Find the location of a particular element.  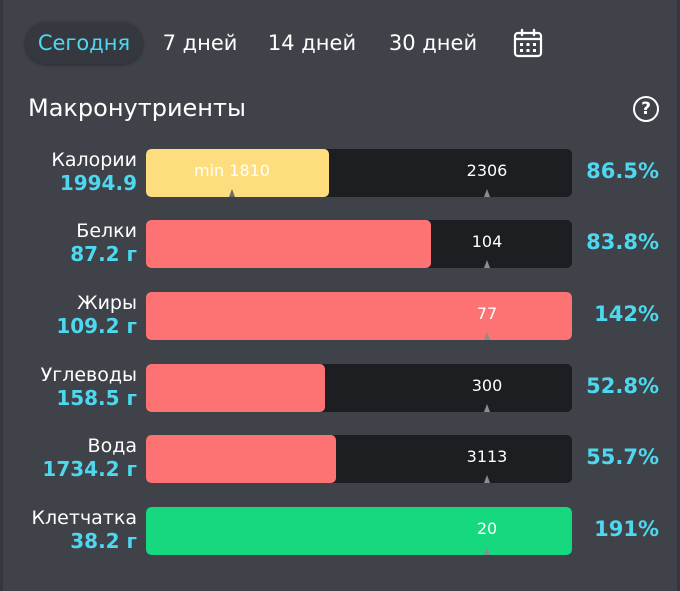

nutrient-row: Вода 1734.2 г 3113 55.7% is located at coordinates (341, 459).